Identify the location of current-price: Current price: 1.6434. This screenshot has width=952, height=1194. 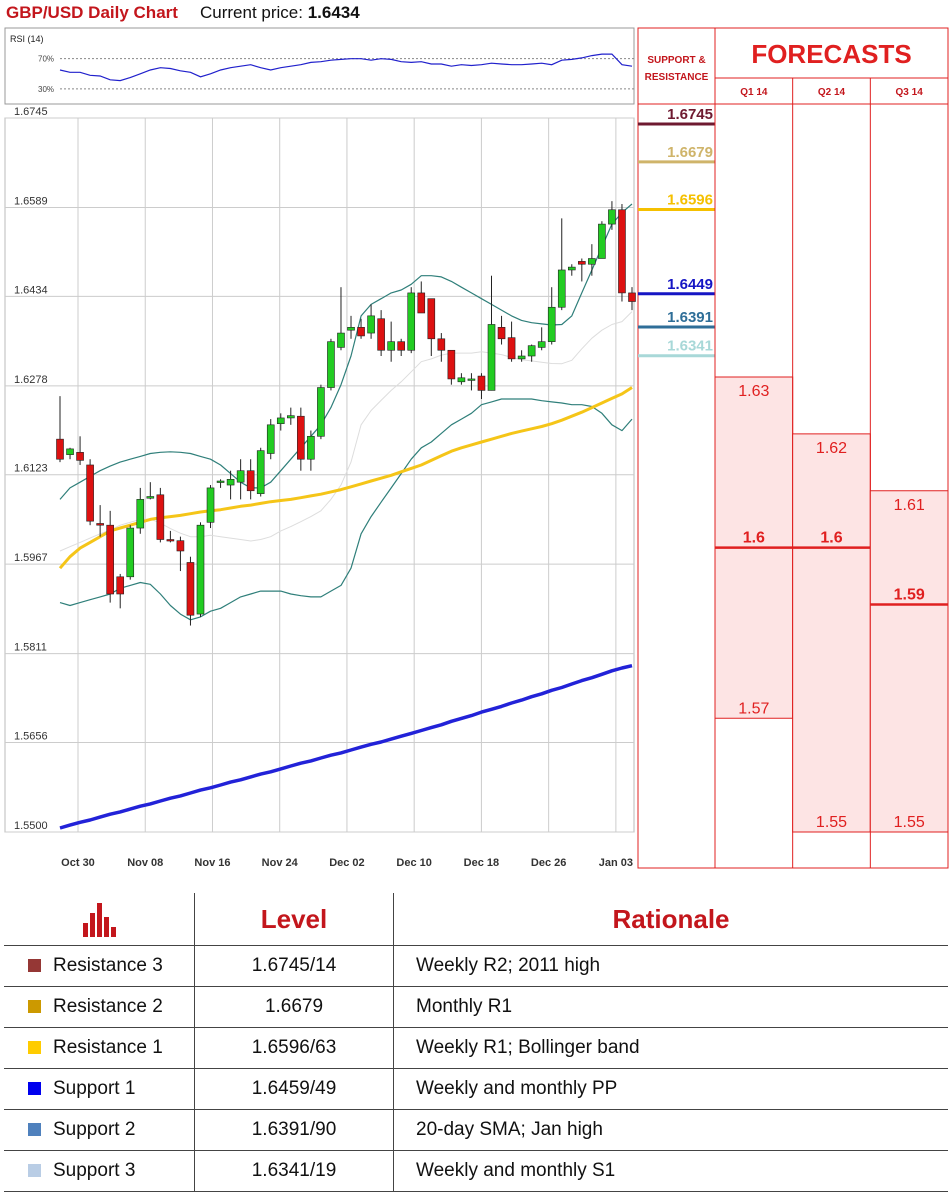
(280, 13).